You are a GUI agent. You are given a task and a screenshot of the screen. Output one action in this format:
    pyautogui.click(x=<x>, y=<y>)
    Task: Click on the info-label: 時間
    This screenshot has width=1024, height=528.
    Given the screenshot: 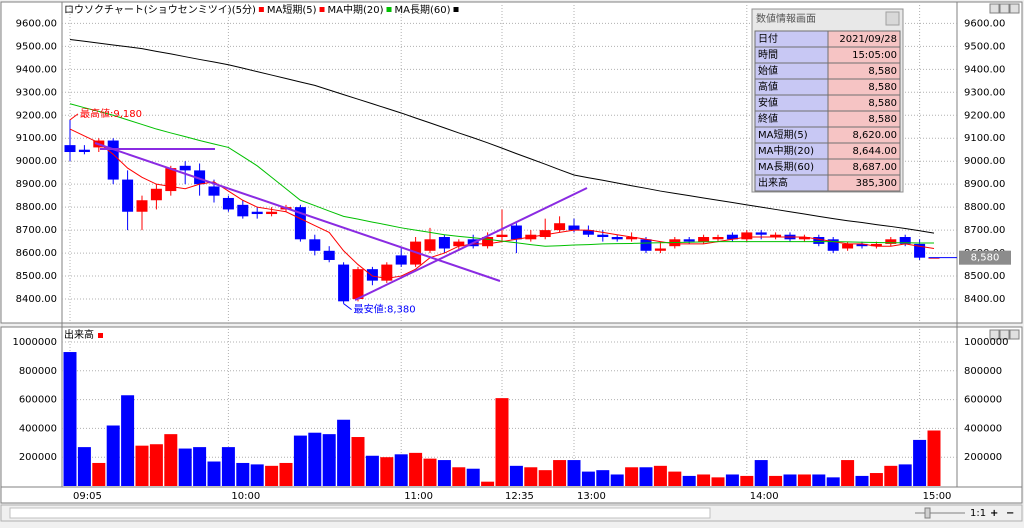 What is the action you would take?
    pyautogui.click(x=768, y=55)
    